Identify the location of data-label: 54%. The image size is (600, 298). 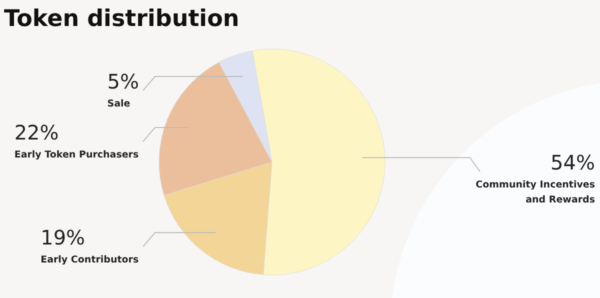
(572, 162).